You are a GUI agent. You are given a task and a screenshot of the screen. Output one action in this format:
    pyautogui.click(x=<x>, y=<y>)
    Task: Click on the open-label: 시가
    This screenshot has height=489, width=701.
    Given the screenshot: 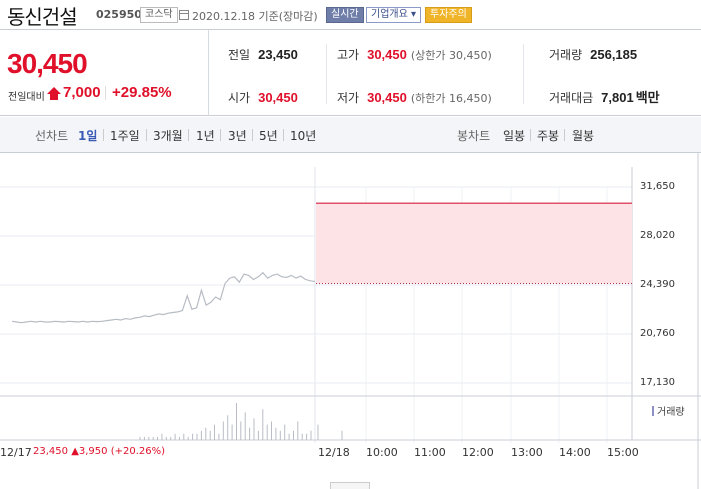 What is the action you would take?
    pyautogui.click(x=239, y=98)
    